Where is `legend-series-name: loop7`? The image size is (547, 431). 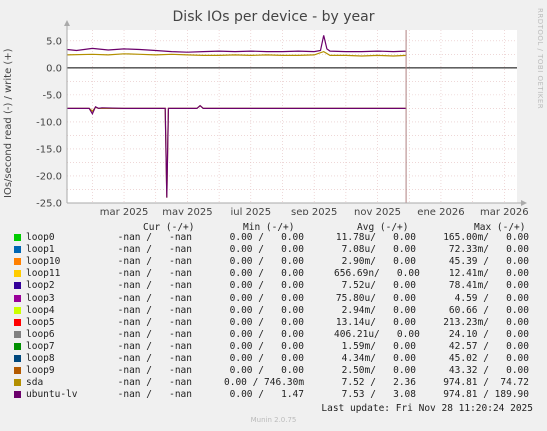
legend-series-name: loop7 is located at coordinates (40, 346).